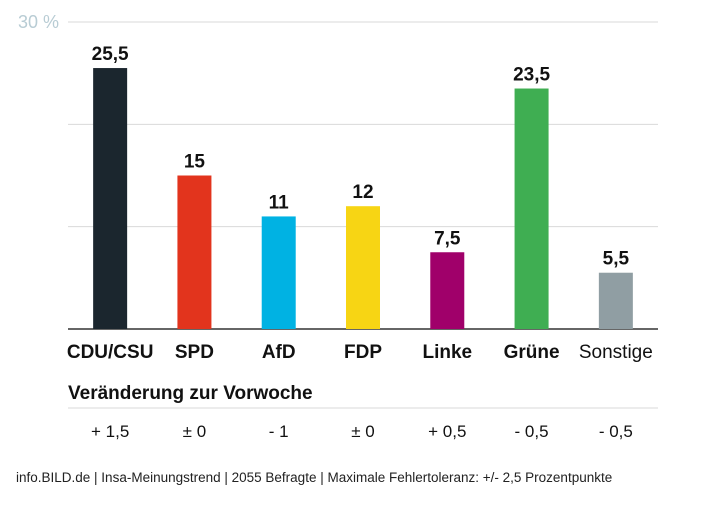  What do you see at coordinates (110, 352) in the screenshot?
I see `category-label: CDU/CSU` at bounding box center [110, 352].